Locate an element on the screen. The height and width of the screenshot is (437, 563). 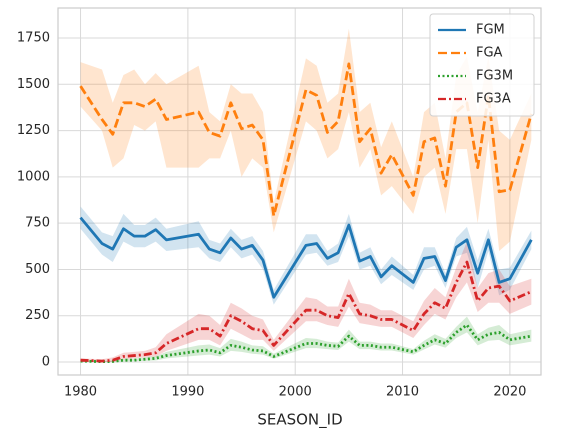
y-tick-label: 500 is located at coordinates (37, 269).